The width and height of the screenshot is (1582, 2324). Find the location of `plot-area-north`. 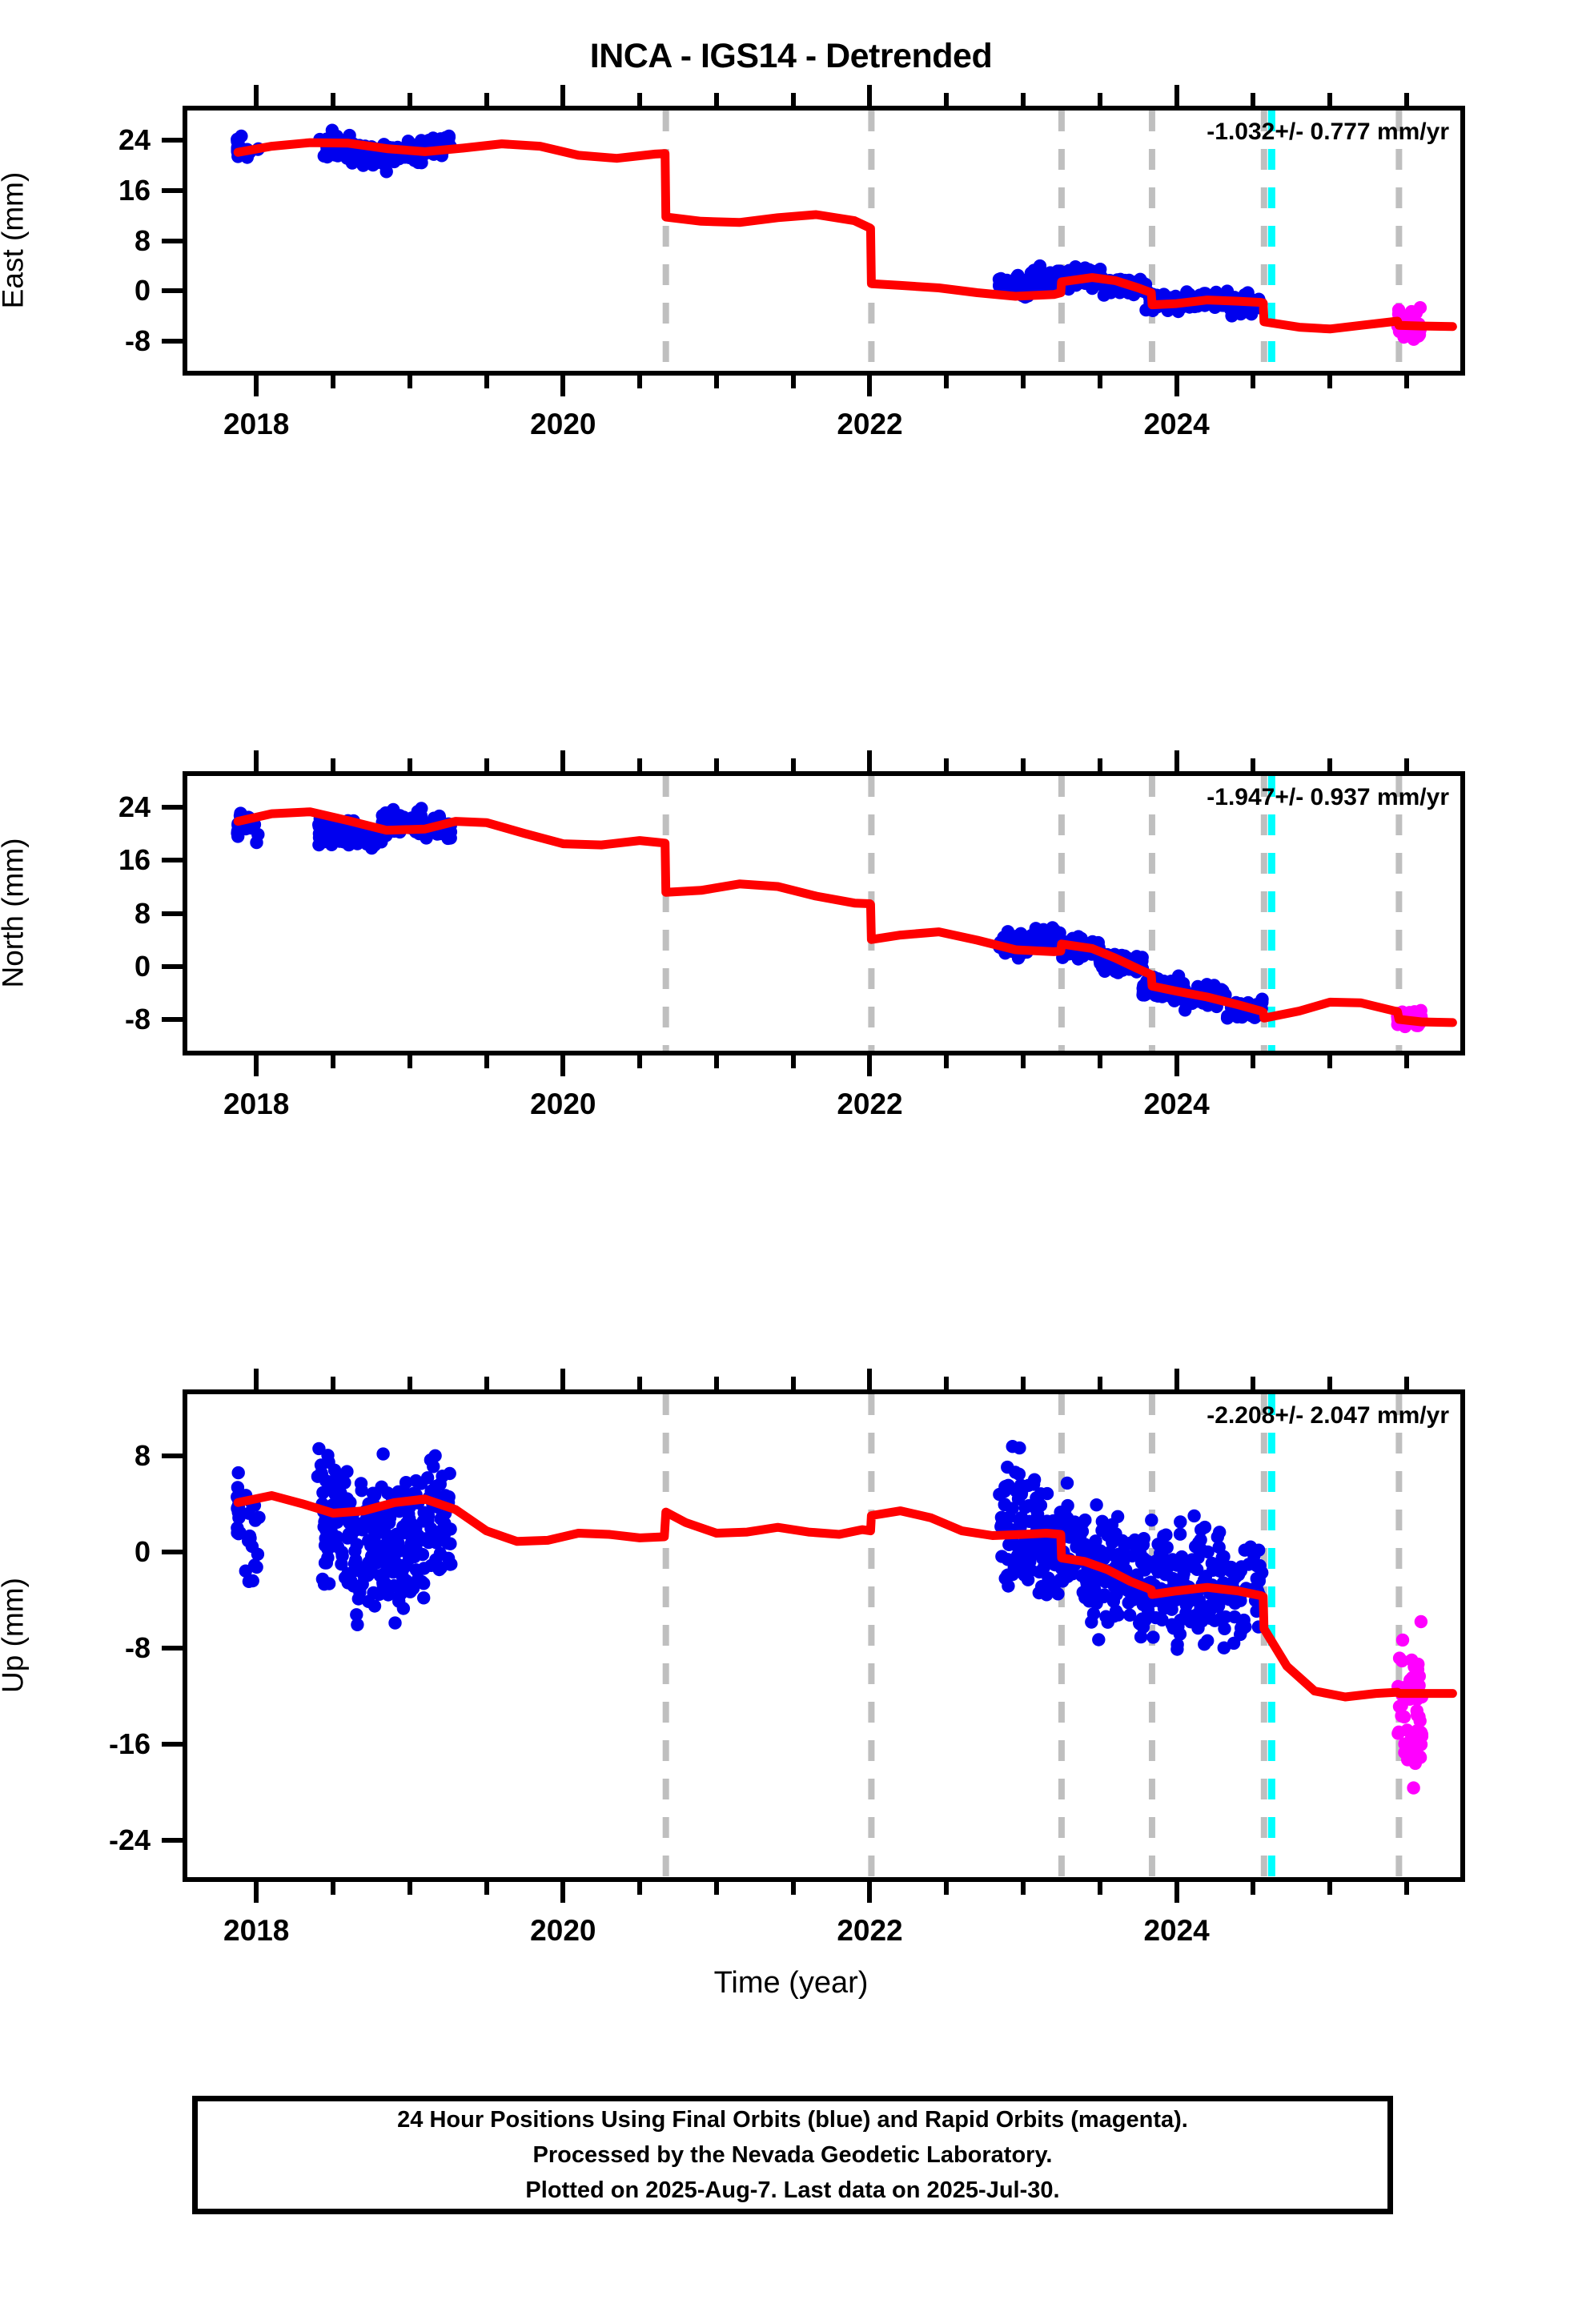

plot-area-north is located at coordinates (824, 913).